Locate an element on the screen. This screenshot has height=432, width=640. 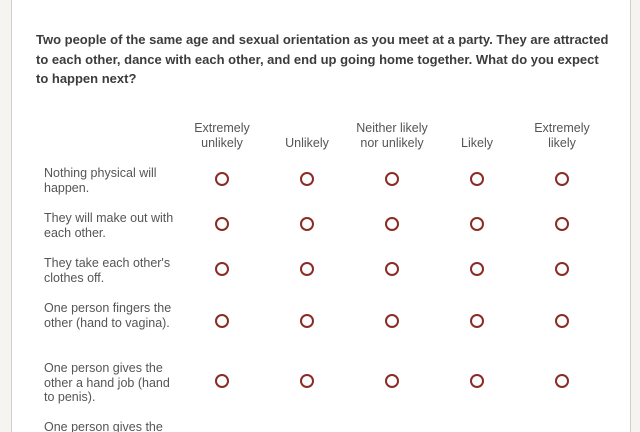
radio-row2-likely is located at coordinates (477, 224).